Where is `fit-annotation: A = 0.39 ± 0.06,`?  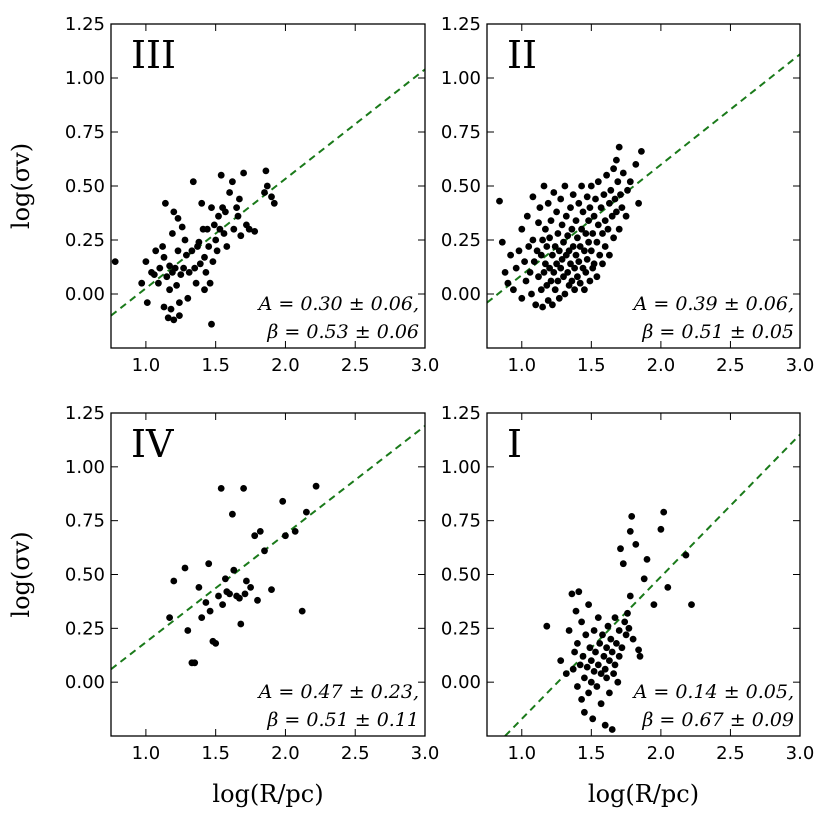 fit-annotation: A = 0.39 ± 0.06, is located at coordinates (713, 304).